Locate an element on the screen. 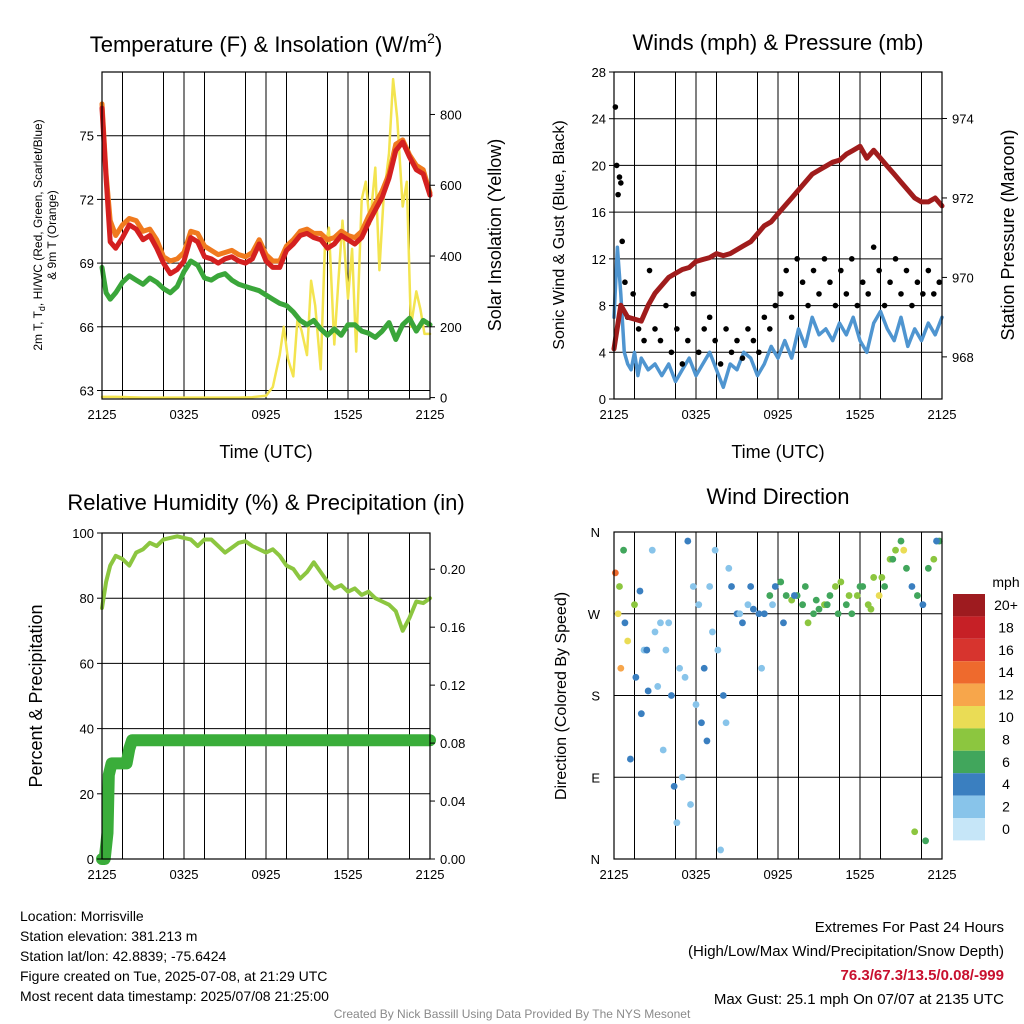 The width and height of the screenshot is (1024, 1024). wind-direction-points is located at coordinates (777, 695).